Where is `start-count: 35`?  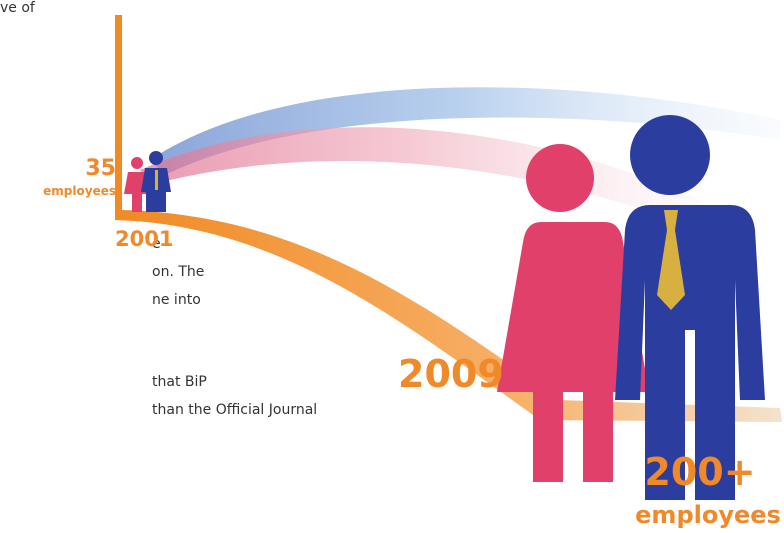 start-count: 35 is located at coordinates (100, 168).